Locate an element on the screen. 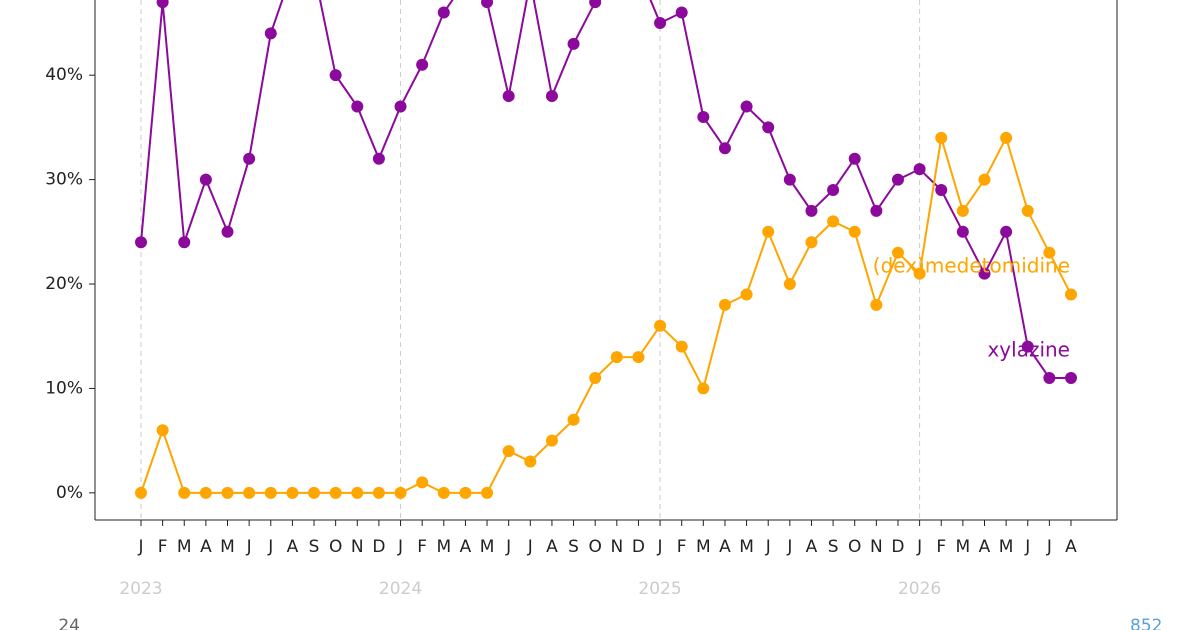 The image size is (1200, 630). partial-tick: 852 is located at coordinates (1146, 623).